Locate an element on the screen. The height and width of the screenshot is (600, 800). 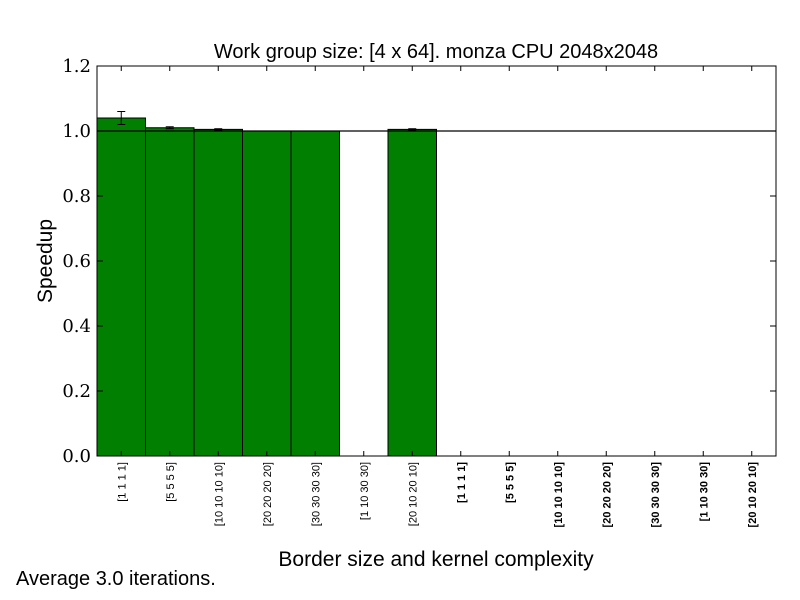
y-tick-label: 1.2 is located at coordinates (76, 66).